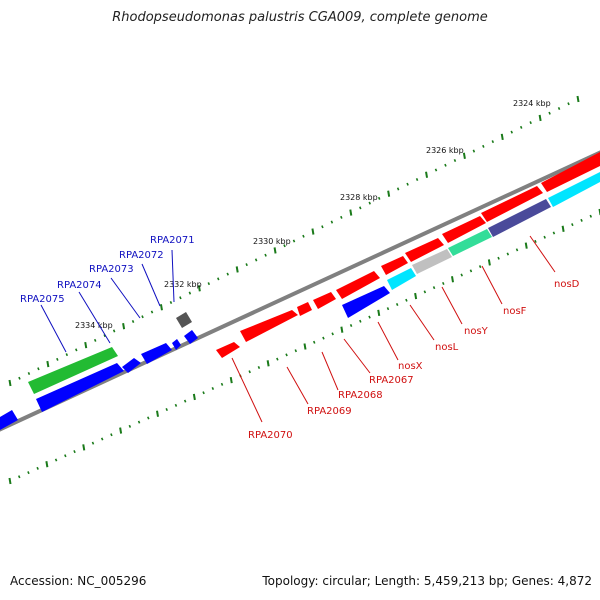 Image resolution: width=600 pixels, height=600 pixels. I want to click on rna-feature, so click(73, 370).